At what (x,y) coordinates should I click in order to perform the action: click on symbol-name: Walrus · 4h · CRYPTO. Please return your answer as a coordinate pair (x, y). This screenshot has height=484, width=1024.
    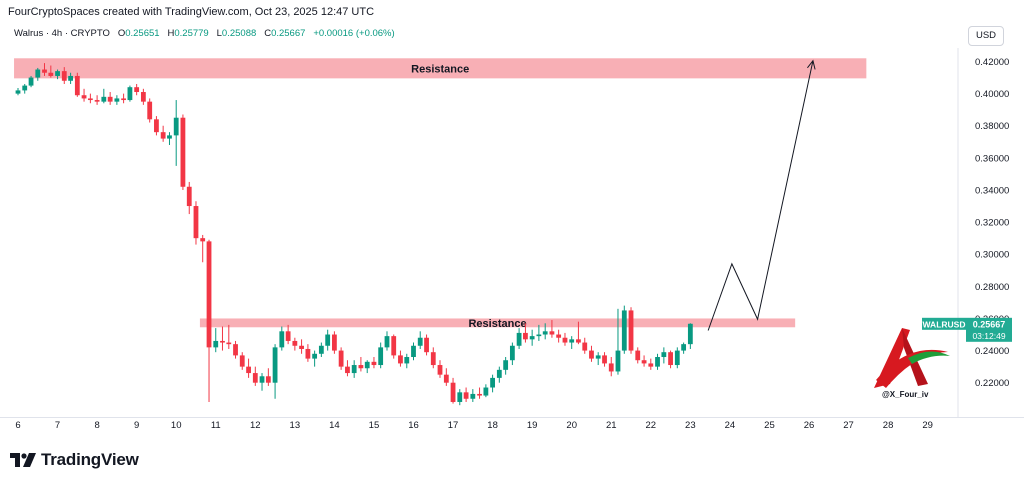
    Looking at the image, I should click on (62, 33).